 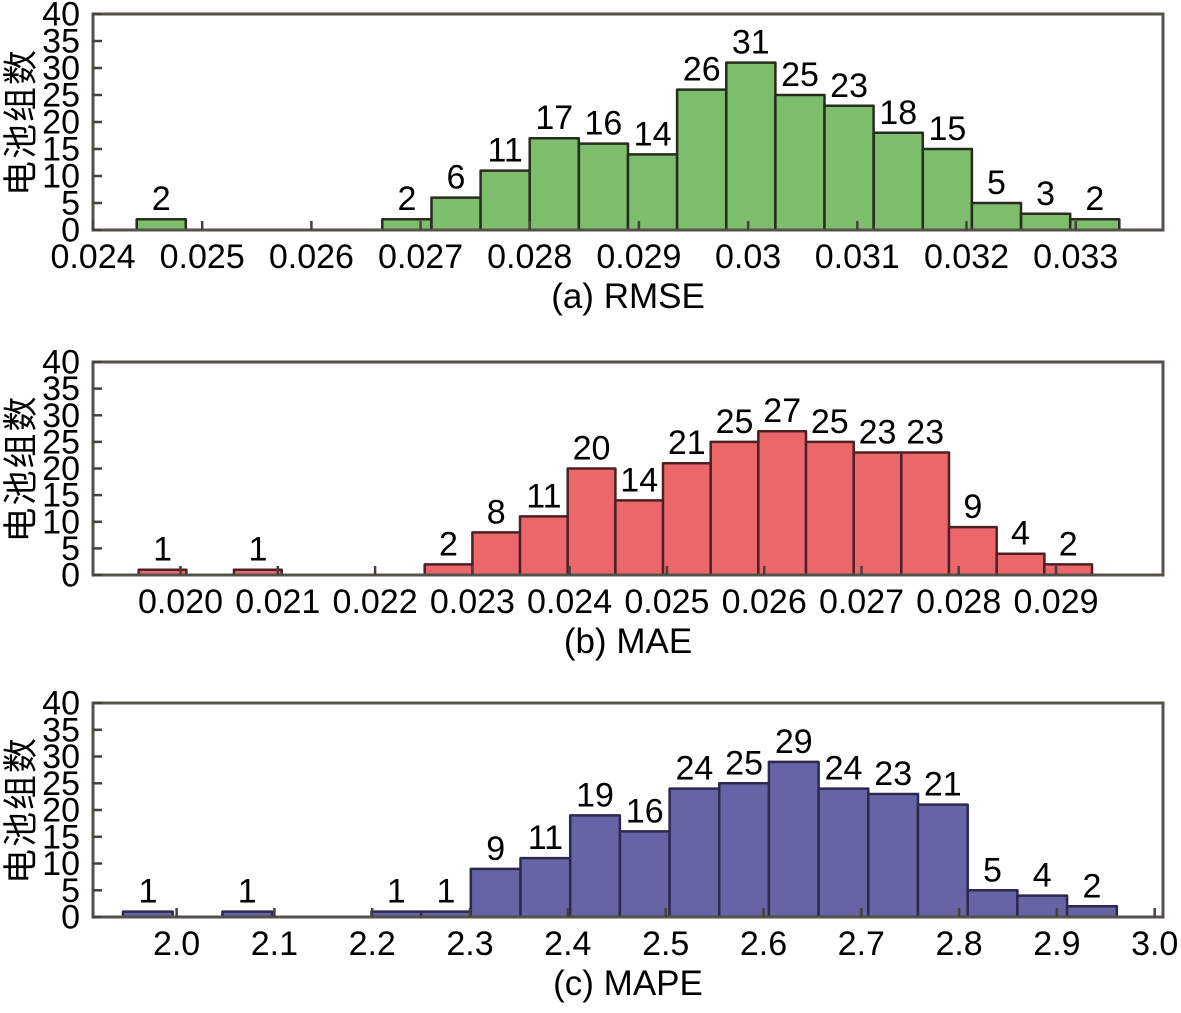 What do you see at coordinates (735, 422) in the screenshot?
I see `bar-value-b-12: 25` at bounding box center [735, 422].